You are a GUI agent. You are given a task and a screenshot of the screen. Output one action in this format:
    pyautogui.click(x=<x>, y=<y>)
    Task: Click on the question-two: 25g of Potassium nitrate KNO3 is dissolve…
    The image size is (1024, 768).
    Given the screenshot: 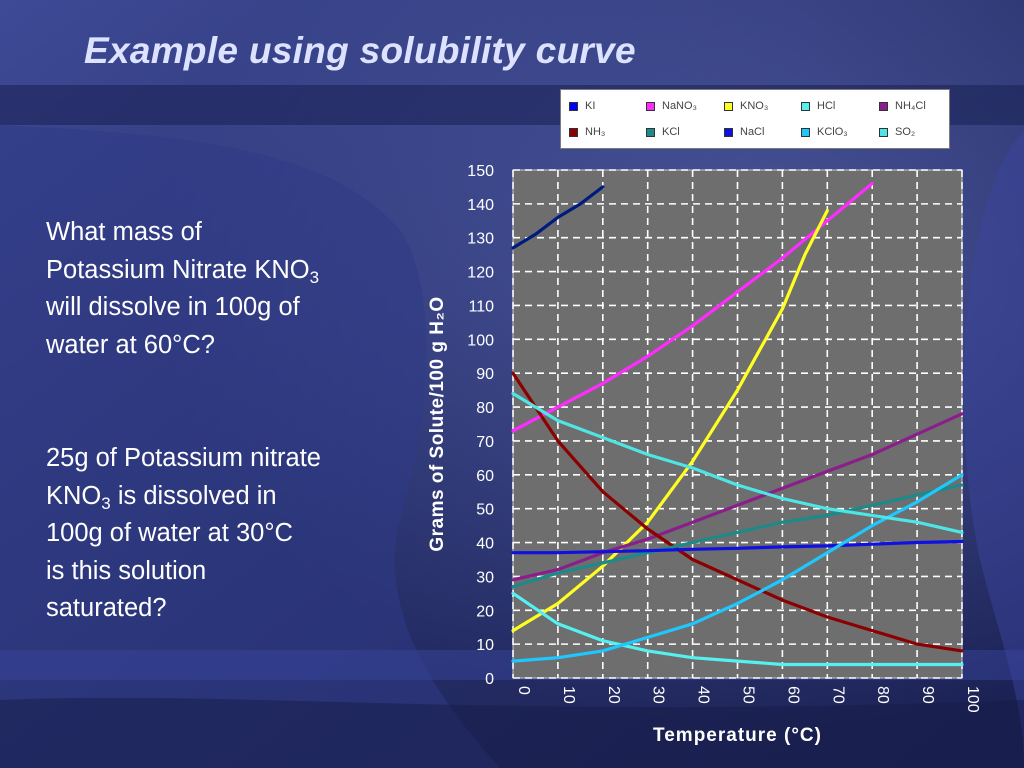 What is the action you would take?
    pyautogui.click(x=218, y=534)
    